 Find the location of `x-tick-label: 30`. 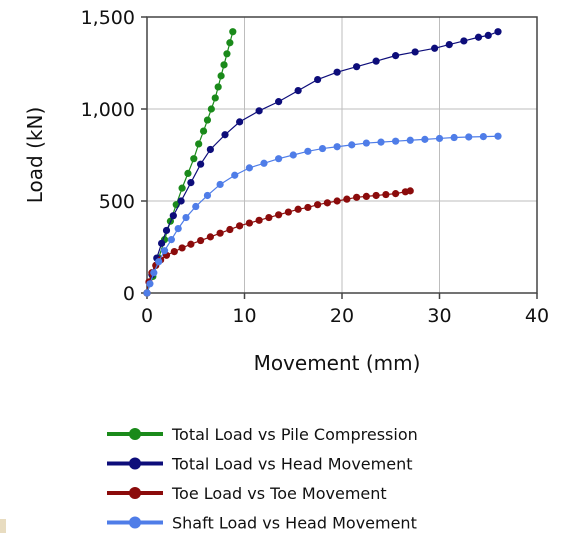

x-tick-label: 30 is located at coordinates (439, 316).